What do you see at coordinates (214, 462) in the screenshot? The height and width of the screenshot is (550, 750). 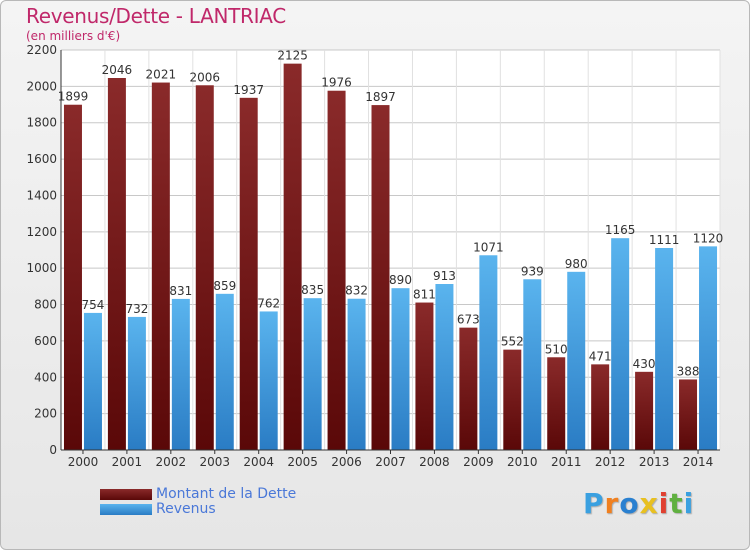 I see `x-tick-label: 2003` at bounding box center [214, 462].